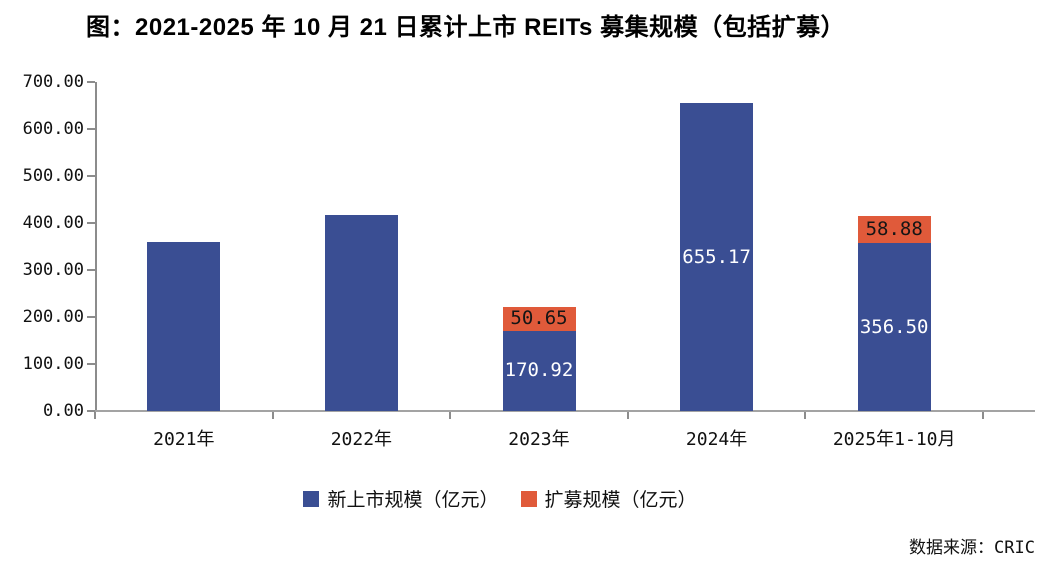 The width and height of the screenshot is (1043, 567). I want to click on x-category-label: 2021年, so click(184, 439).